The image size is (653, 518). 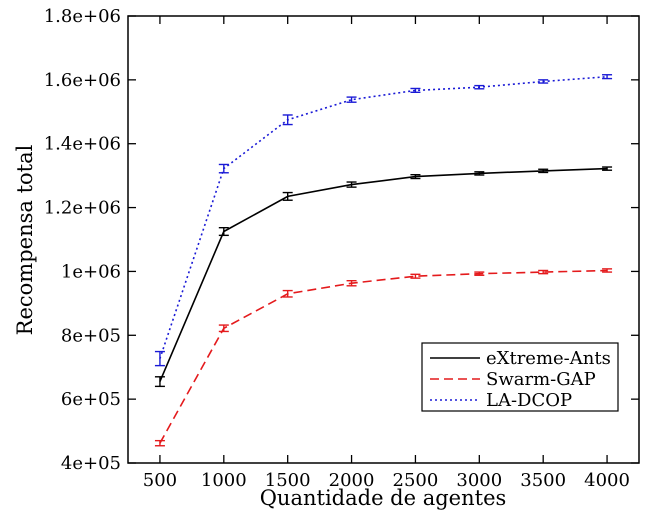 I want to click on x-tick-label: 4000, so click(x=607, y=480).